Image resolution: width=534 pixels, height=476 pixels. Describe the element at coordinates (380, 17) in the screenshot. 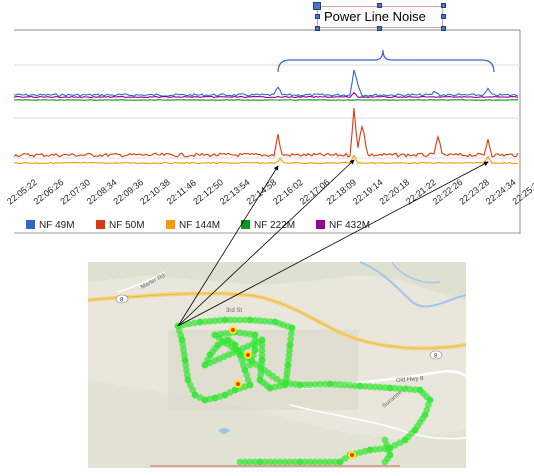

I see `title-annotation-box: Power Line Noise` at that location.